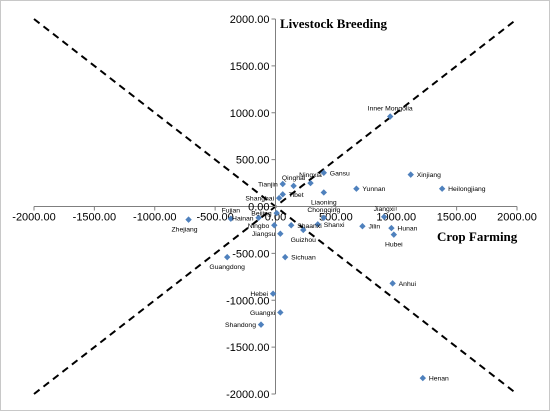 Image resolution: width=550 pixels, height=412 pixels. I want to click on data-point-label: Sichuan, so click(303, 258).